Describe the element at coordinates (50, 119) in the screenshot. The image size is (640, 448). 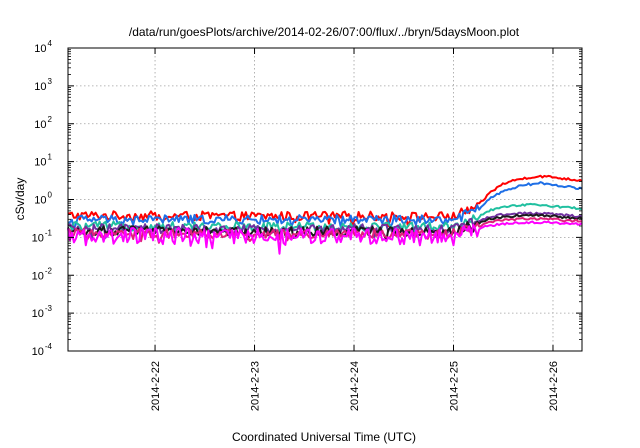
I see `y-tick-exponent: 2` at that location.